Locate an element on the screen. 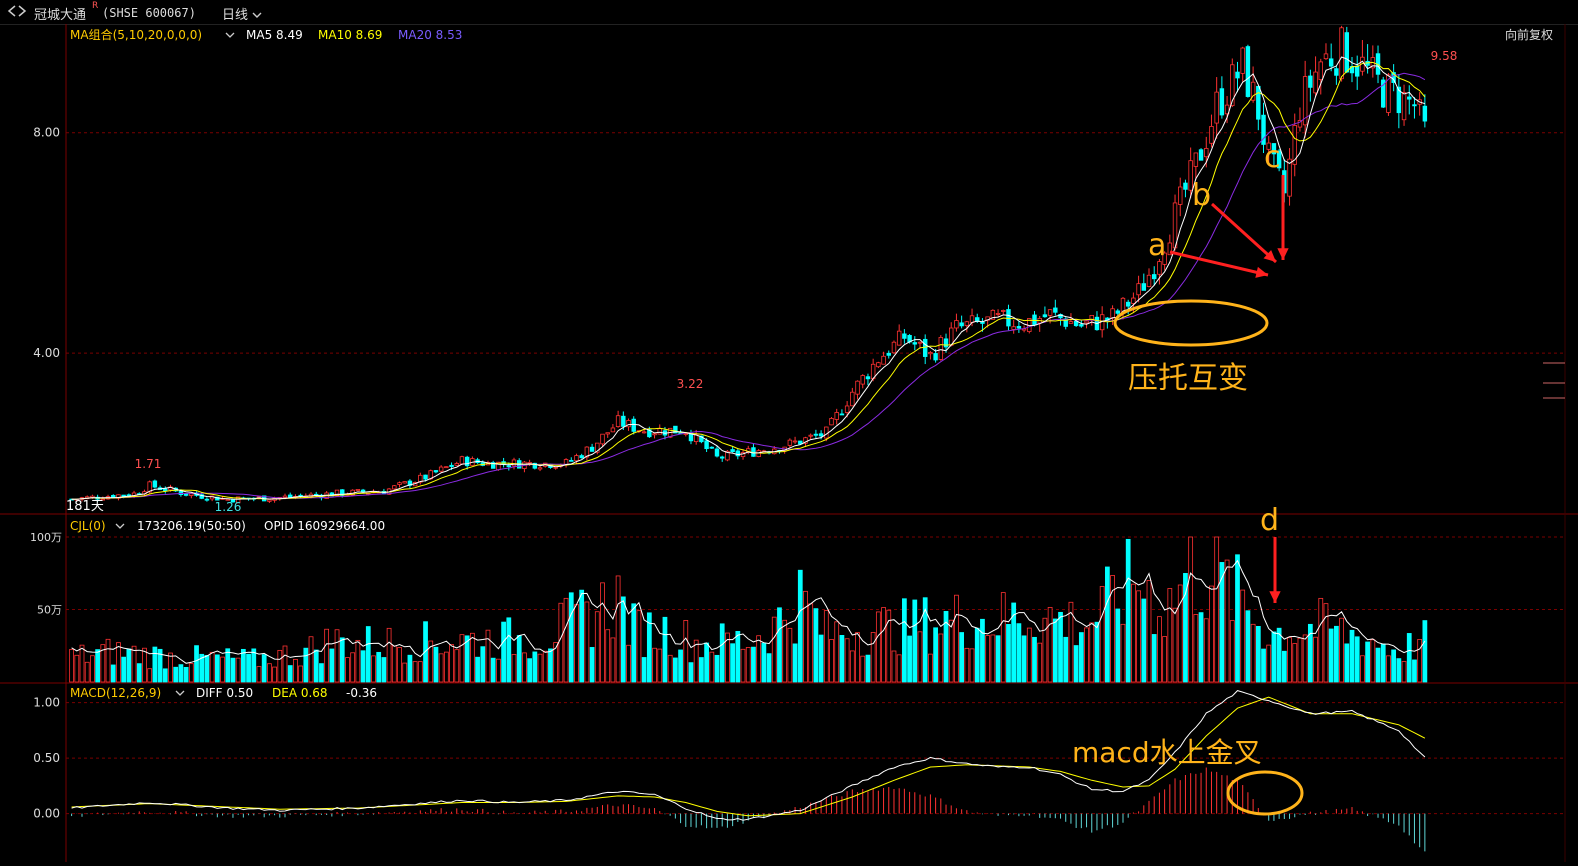 Image resolution: width=1578 pixels, height=866 pixels. macd-diff-value: DIFF 0.50 is located at coordinates (224, 693).